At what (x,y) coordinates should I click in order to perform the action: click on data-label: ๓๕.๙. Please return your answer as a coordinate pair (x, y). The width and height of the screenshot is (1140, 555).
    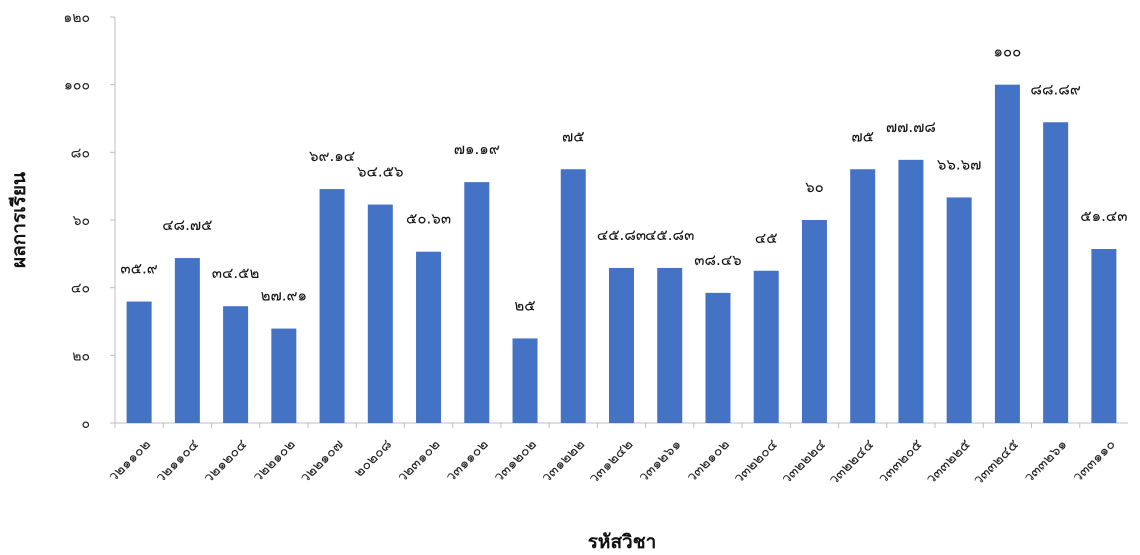
    Looking at the image, I should click on (138, 269).